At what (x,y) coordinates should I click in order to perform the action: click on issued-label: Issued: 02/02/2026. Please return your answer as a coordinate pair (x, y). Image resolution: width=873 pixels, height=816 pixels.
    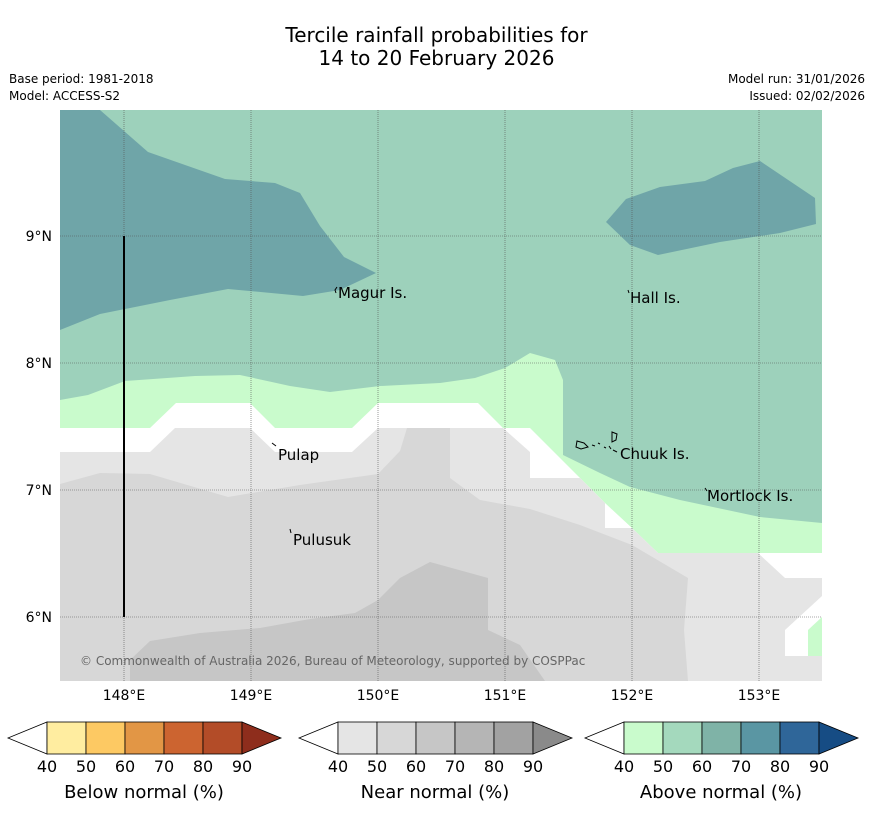
    Looking at the image, I should click on (807, 96).